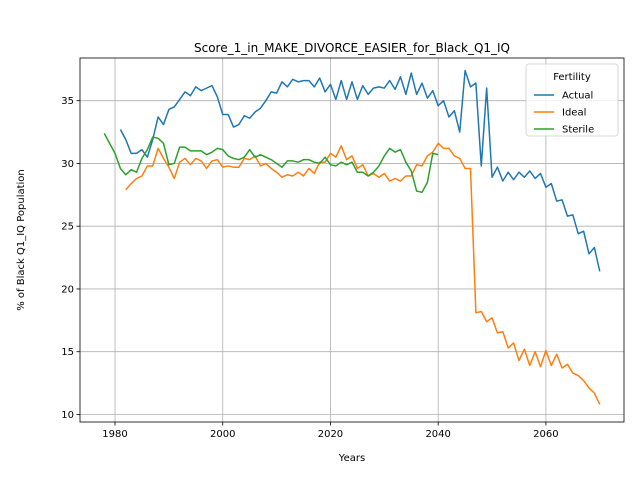  Describe the element at coordinates (67, 164) in the screenshot. I see `y-tick-label: 30` at that location.